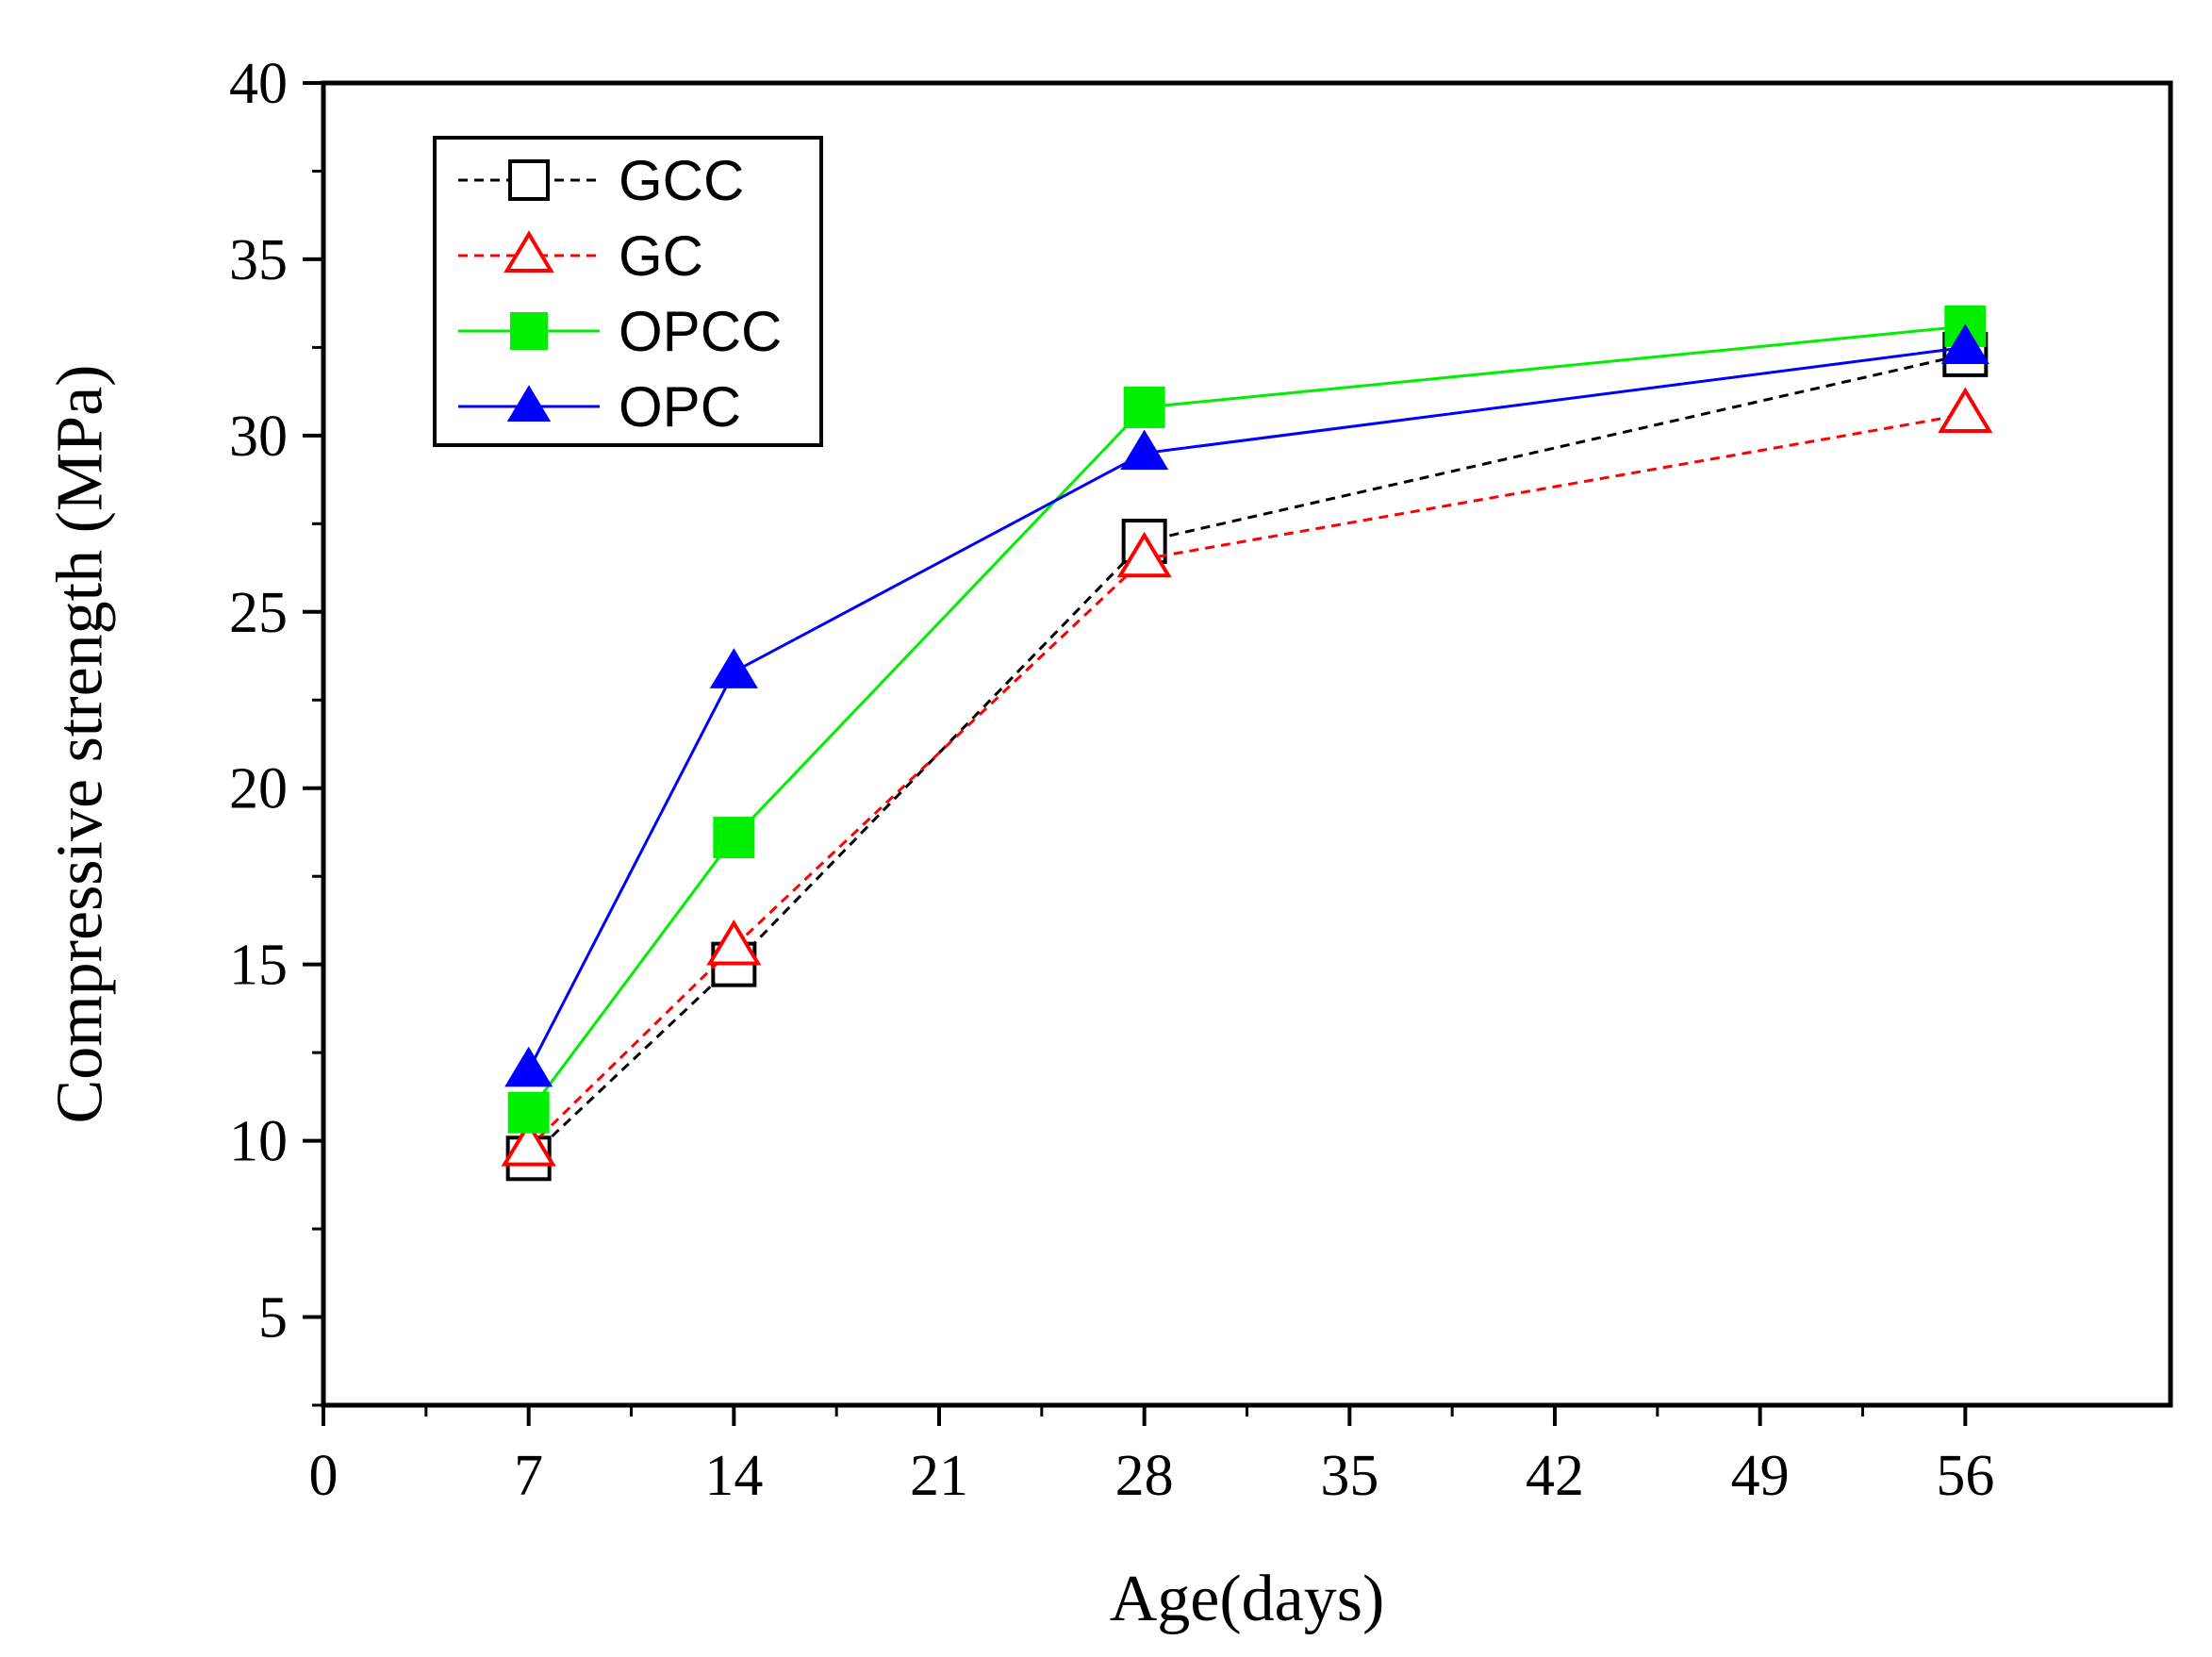 Image resolution: width=2212 pixels, height=1657 pixels. What do you see at coordinates (528, 1476) in the screenshot?
I see `x-tick-label: 7` at bounding box center [528, 1476].